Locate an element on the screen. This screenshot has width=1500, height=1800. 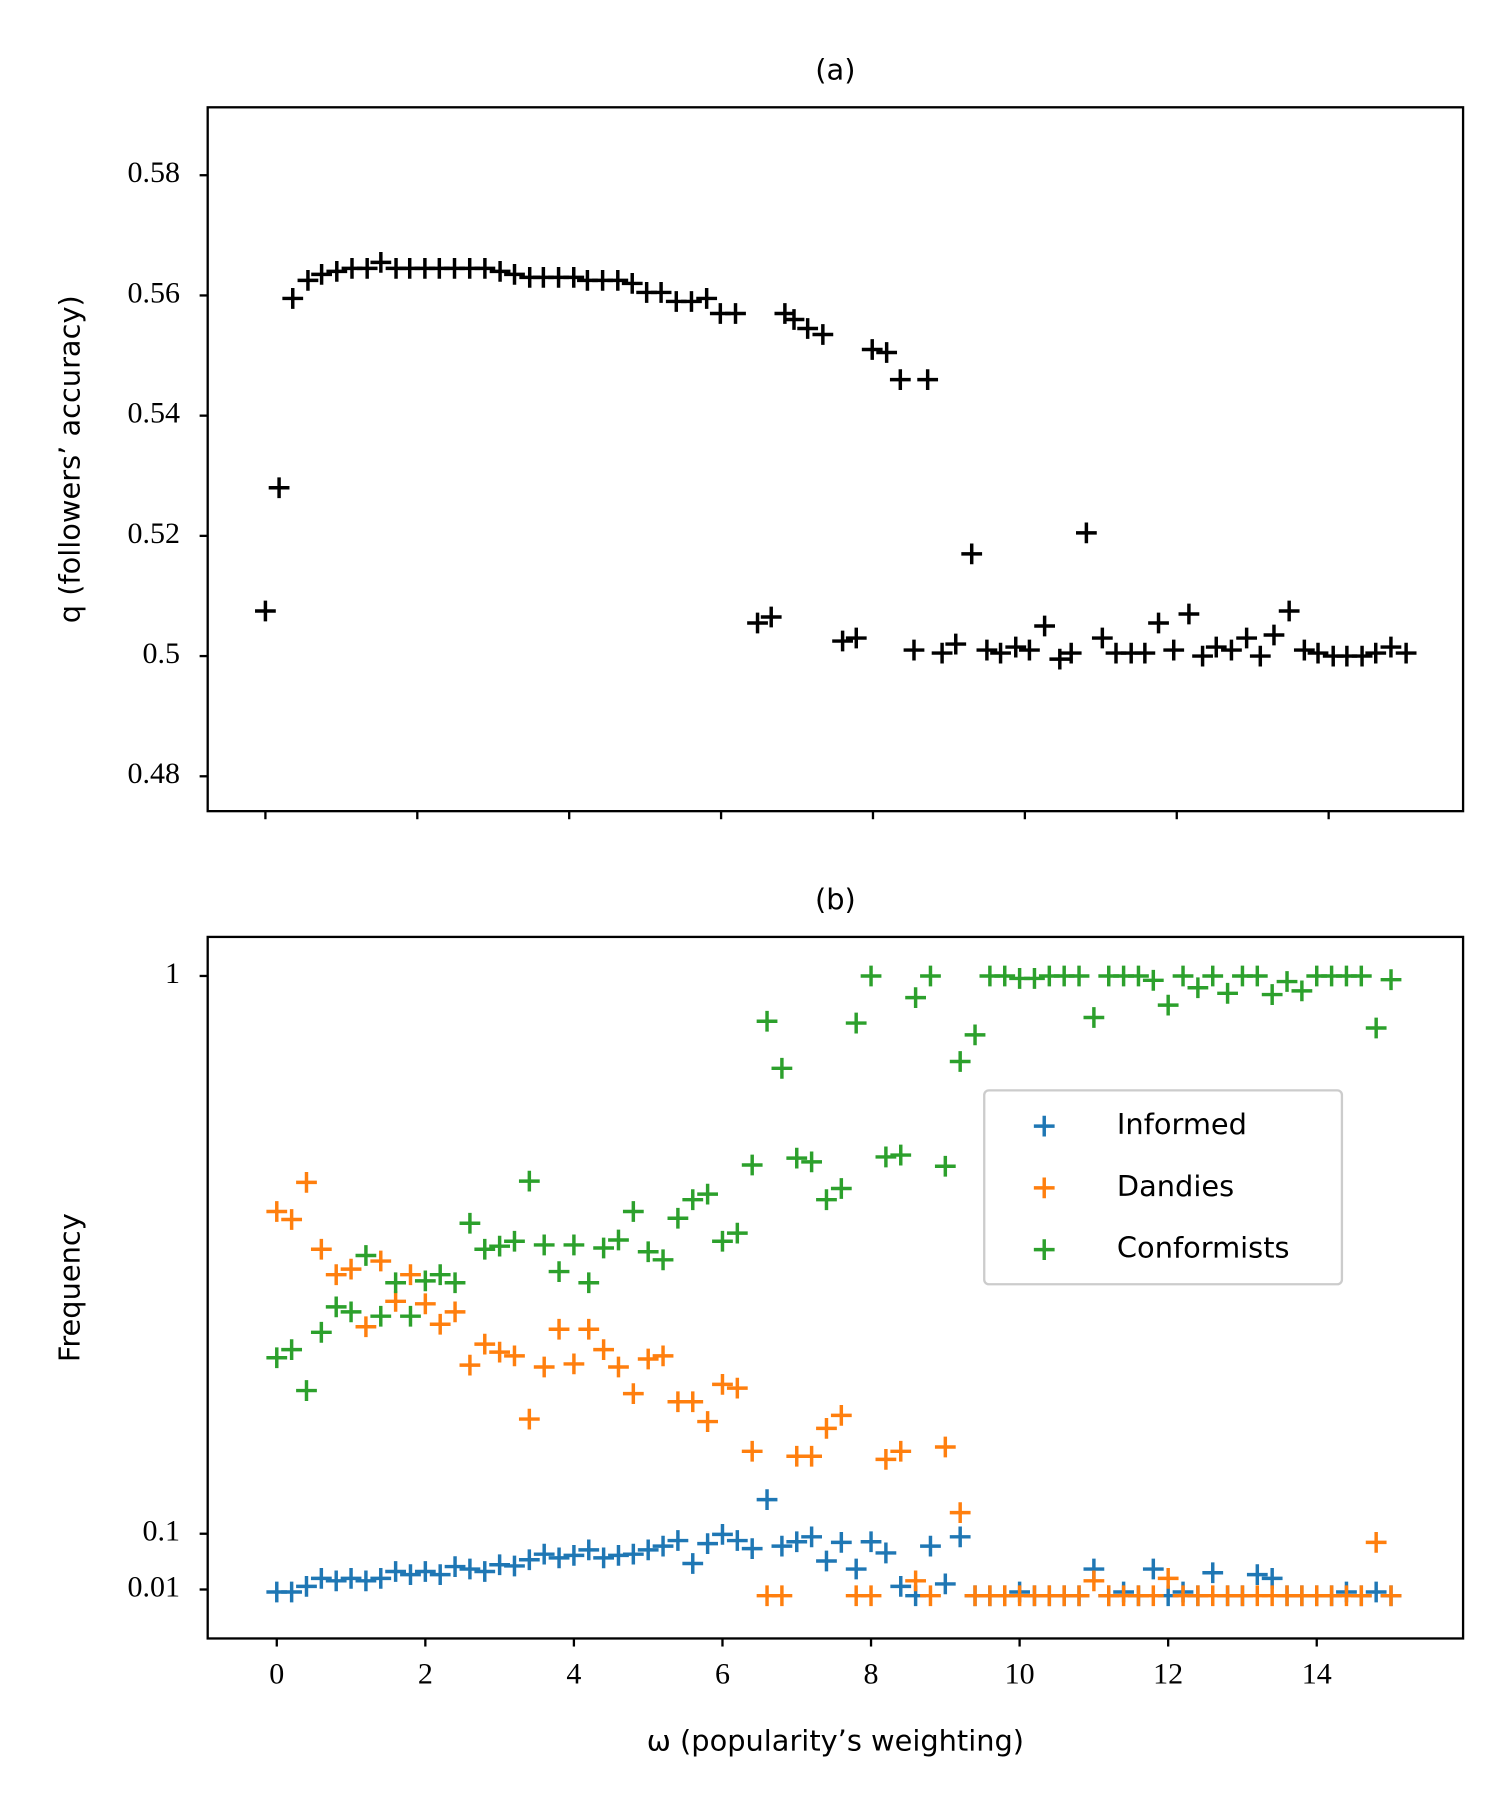
y-tick-label: 0.5 is located at coordinates (162, 653).